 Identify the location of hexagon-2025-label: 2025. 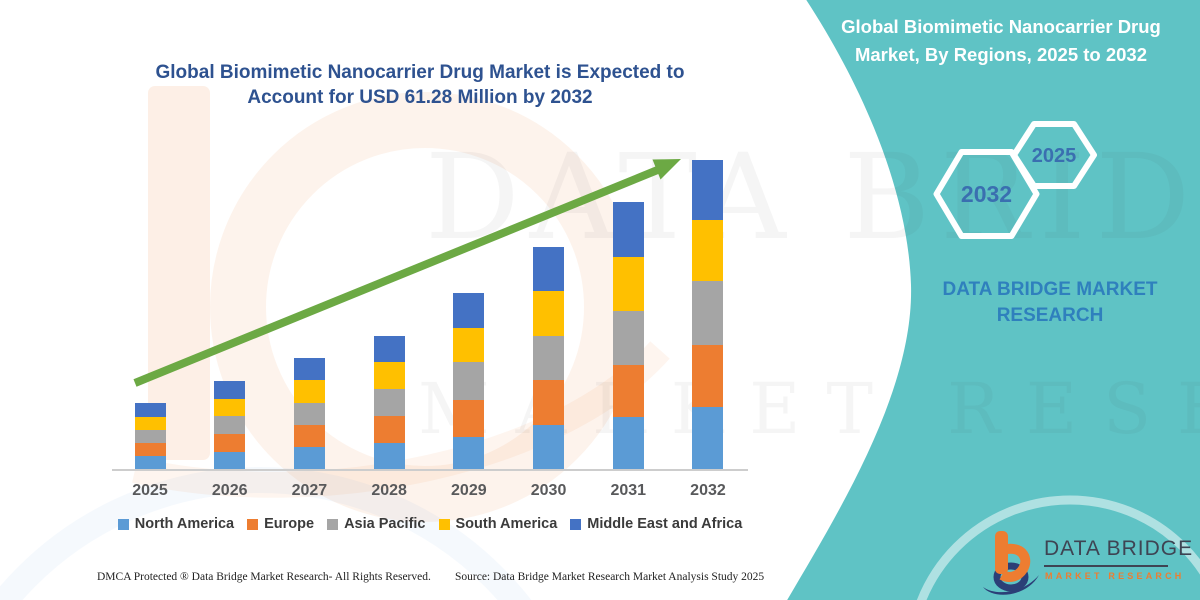
(1054, 156).